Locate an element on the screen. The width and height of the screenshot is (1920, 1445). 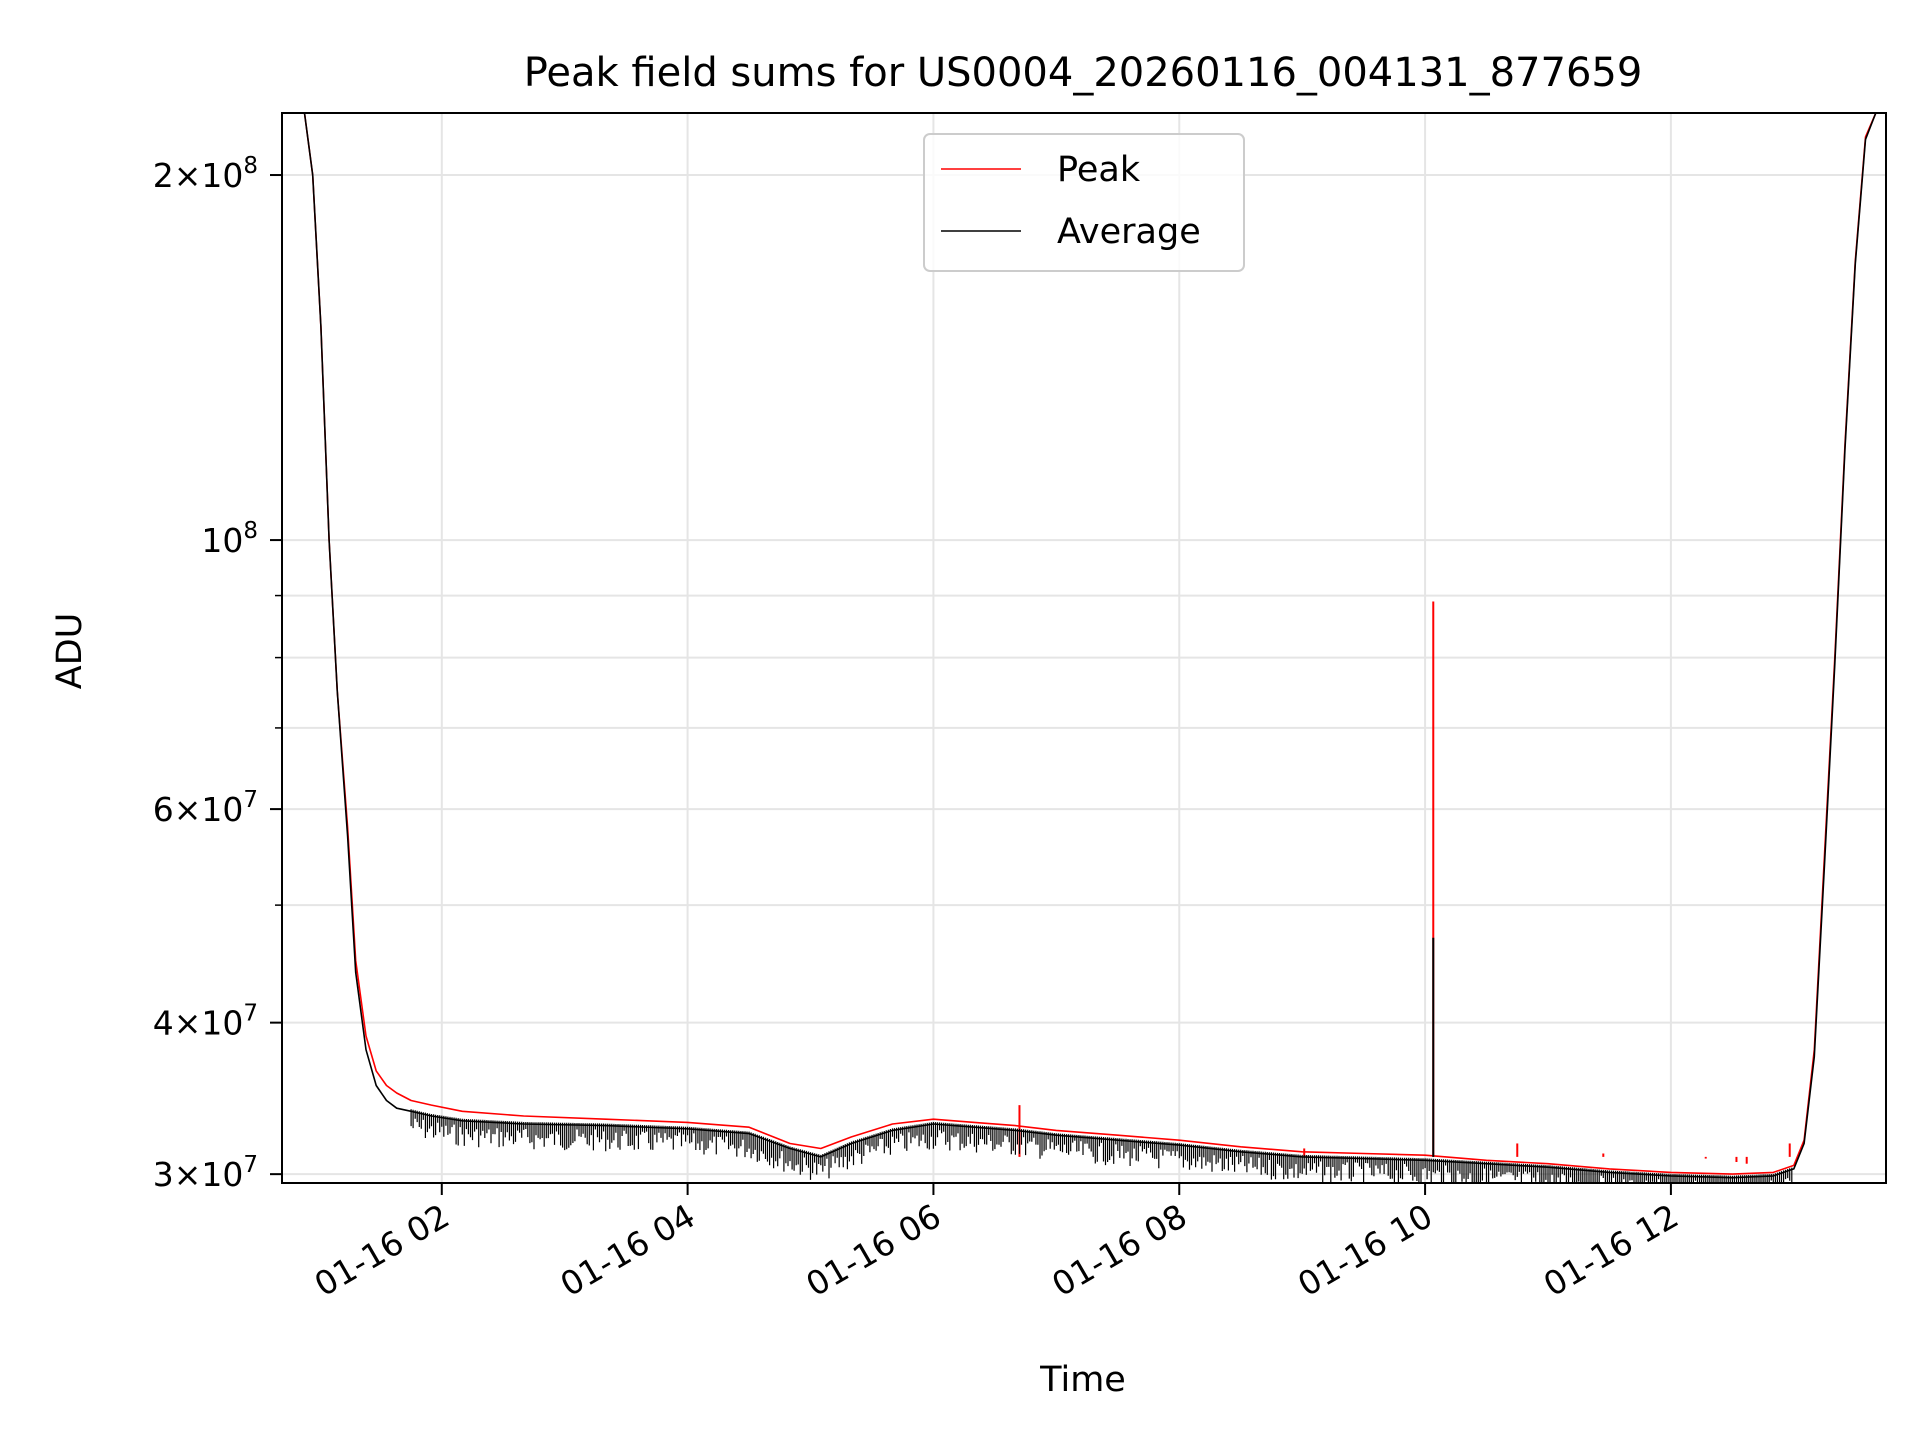
legend-label-average: Average is located at coordinates (1129, 232).